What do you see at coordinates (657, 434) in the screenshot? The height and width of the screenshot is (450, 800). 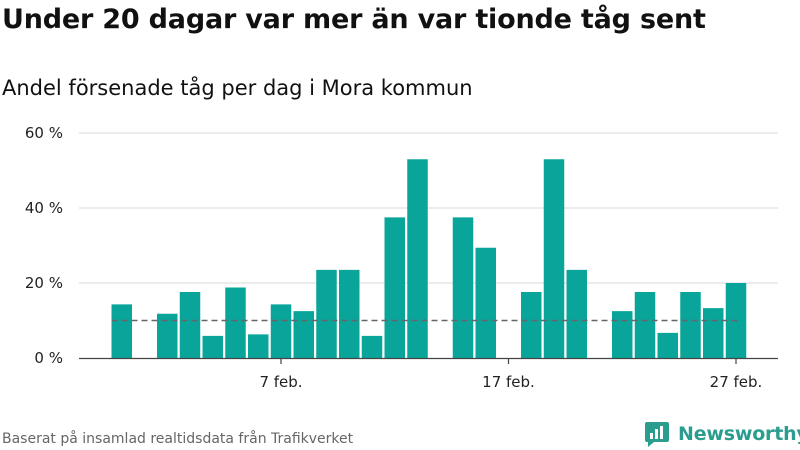 I see `bar-chart-logo-icon` at bounding box center [657, 434].